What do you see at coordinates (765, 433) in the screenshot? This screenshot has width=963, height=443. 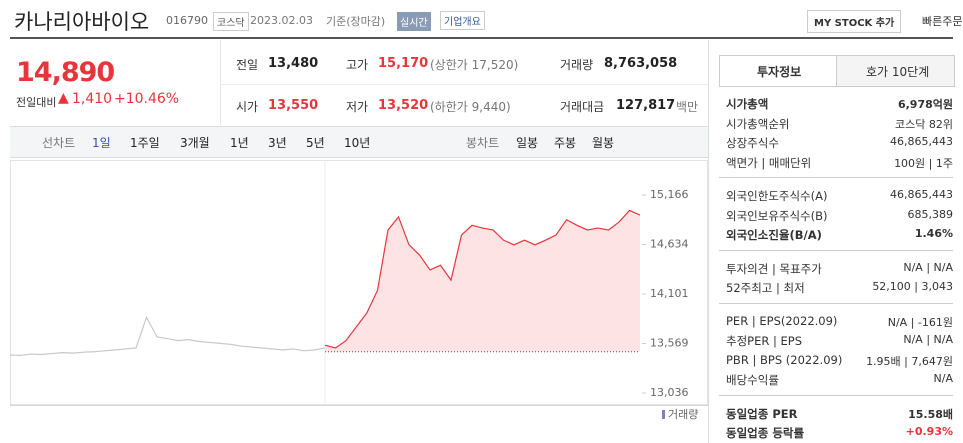 I see `info-label: 동일업종 등락률` at bounding box center [765, 433].